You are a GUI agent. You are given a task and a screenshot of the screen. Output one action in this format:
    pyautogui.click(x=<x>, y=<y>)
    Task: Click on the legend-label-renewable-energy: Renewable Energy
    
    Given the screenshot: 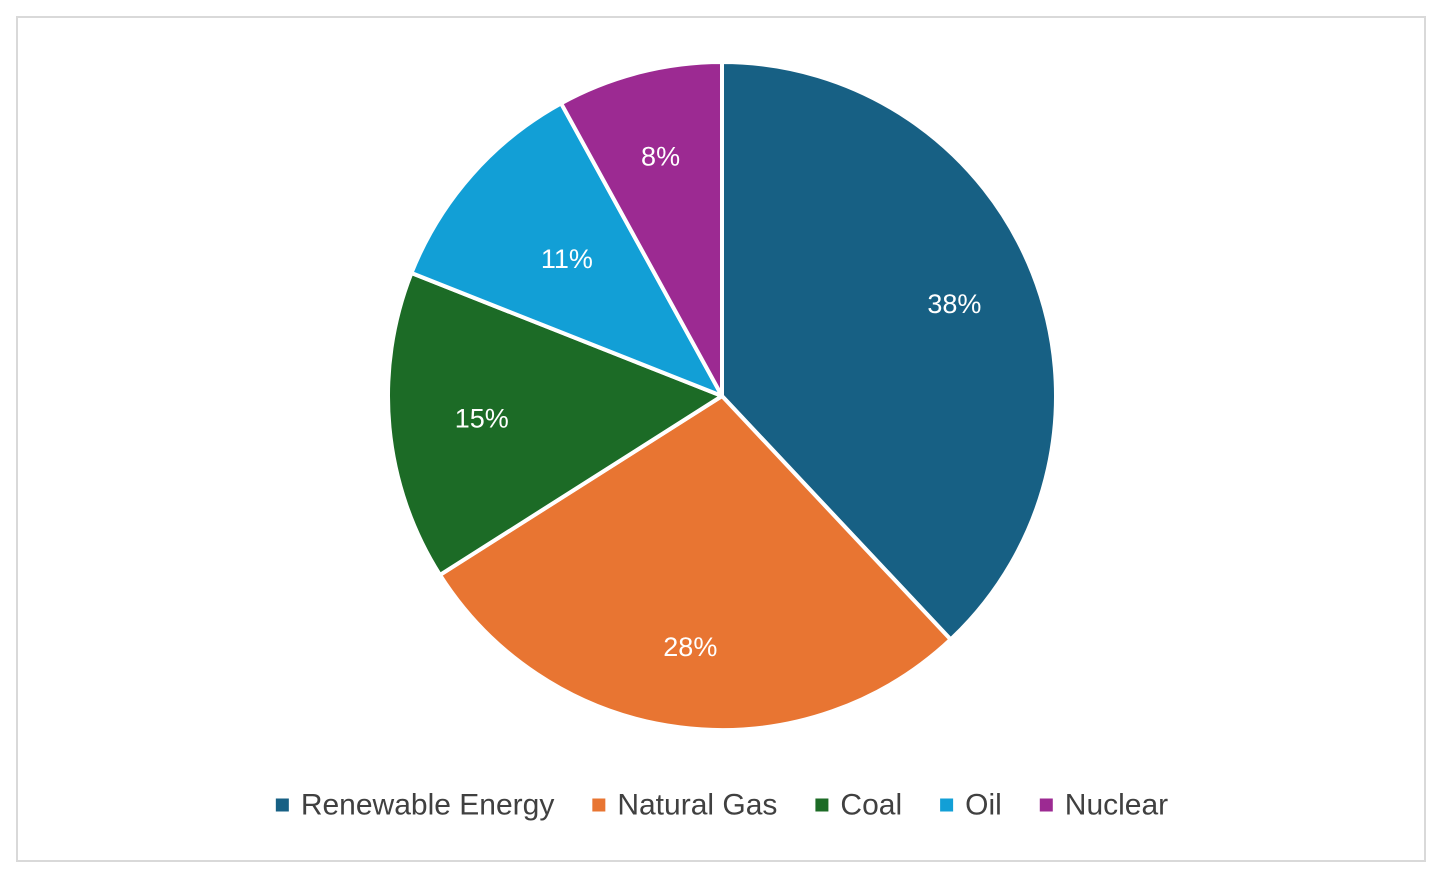 What is the action you would take?
    pyautogui.click(x=428, y=805)
    